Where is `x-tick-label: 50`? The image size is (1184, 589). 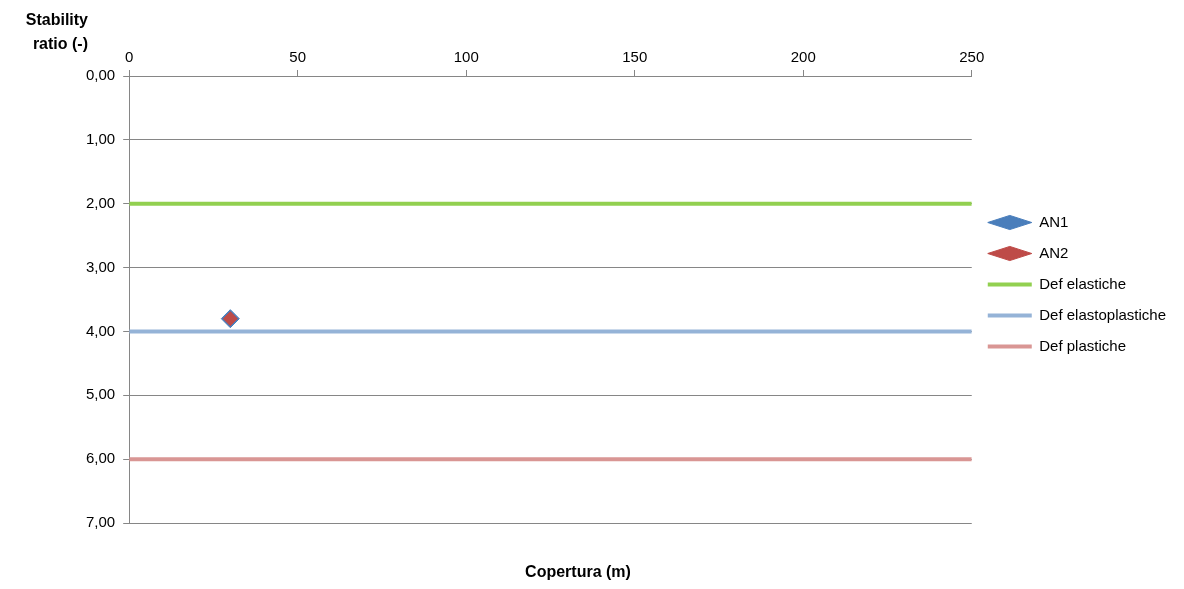 x-tick-label: 50 is located at coordinates (298, 57).